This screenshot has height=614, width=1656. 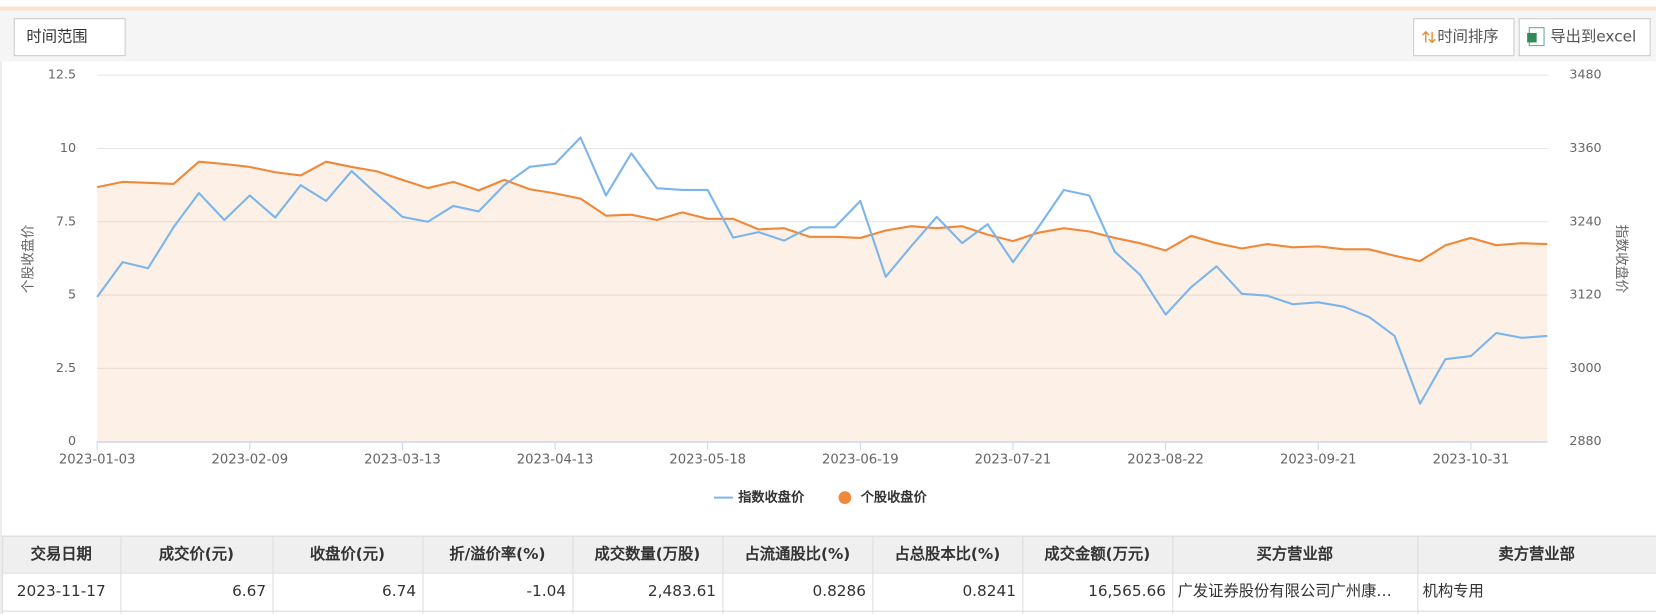 What do you see at coordinates (1318, 460) in the screenshot?
I see `x-tick-label: 2023-09-21` at bounding box center [1318, 460].